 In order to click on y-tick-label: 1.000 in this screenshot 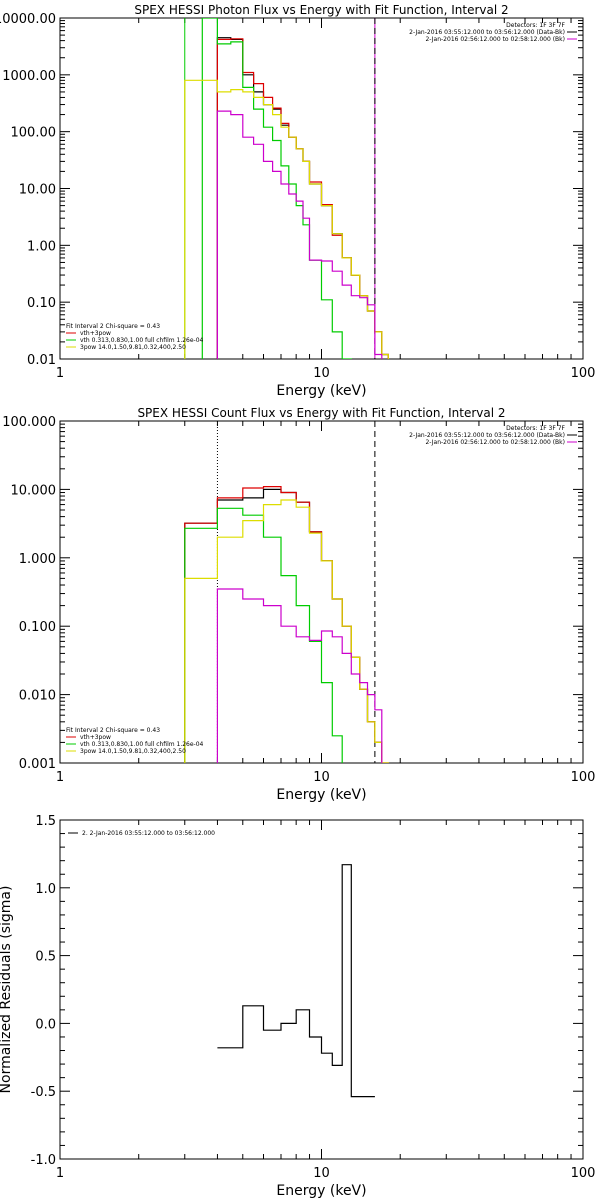, I will do `click(37, 559)`.